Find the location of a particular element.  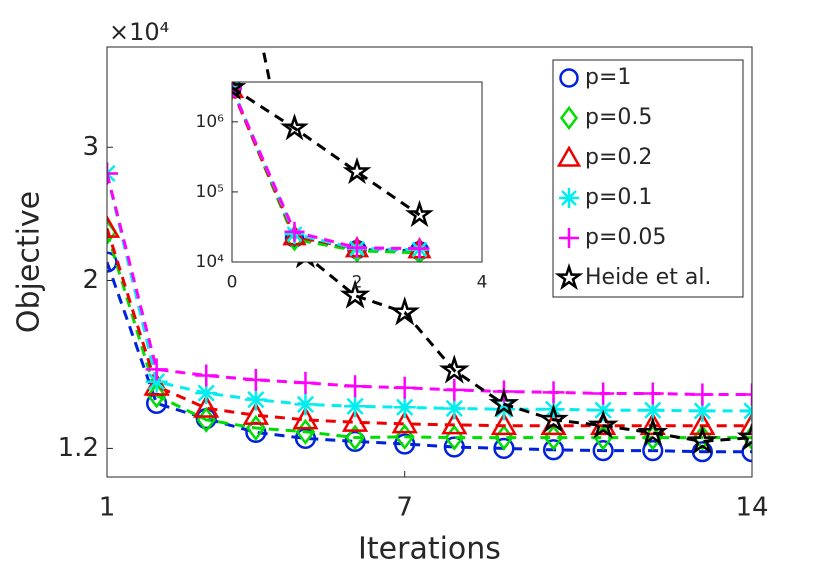

legend-label: p=0.2 is located at coordinates (618, 157).